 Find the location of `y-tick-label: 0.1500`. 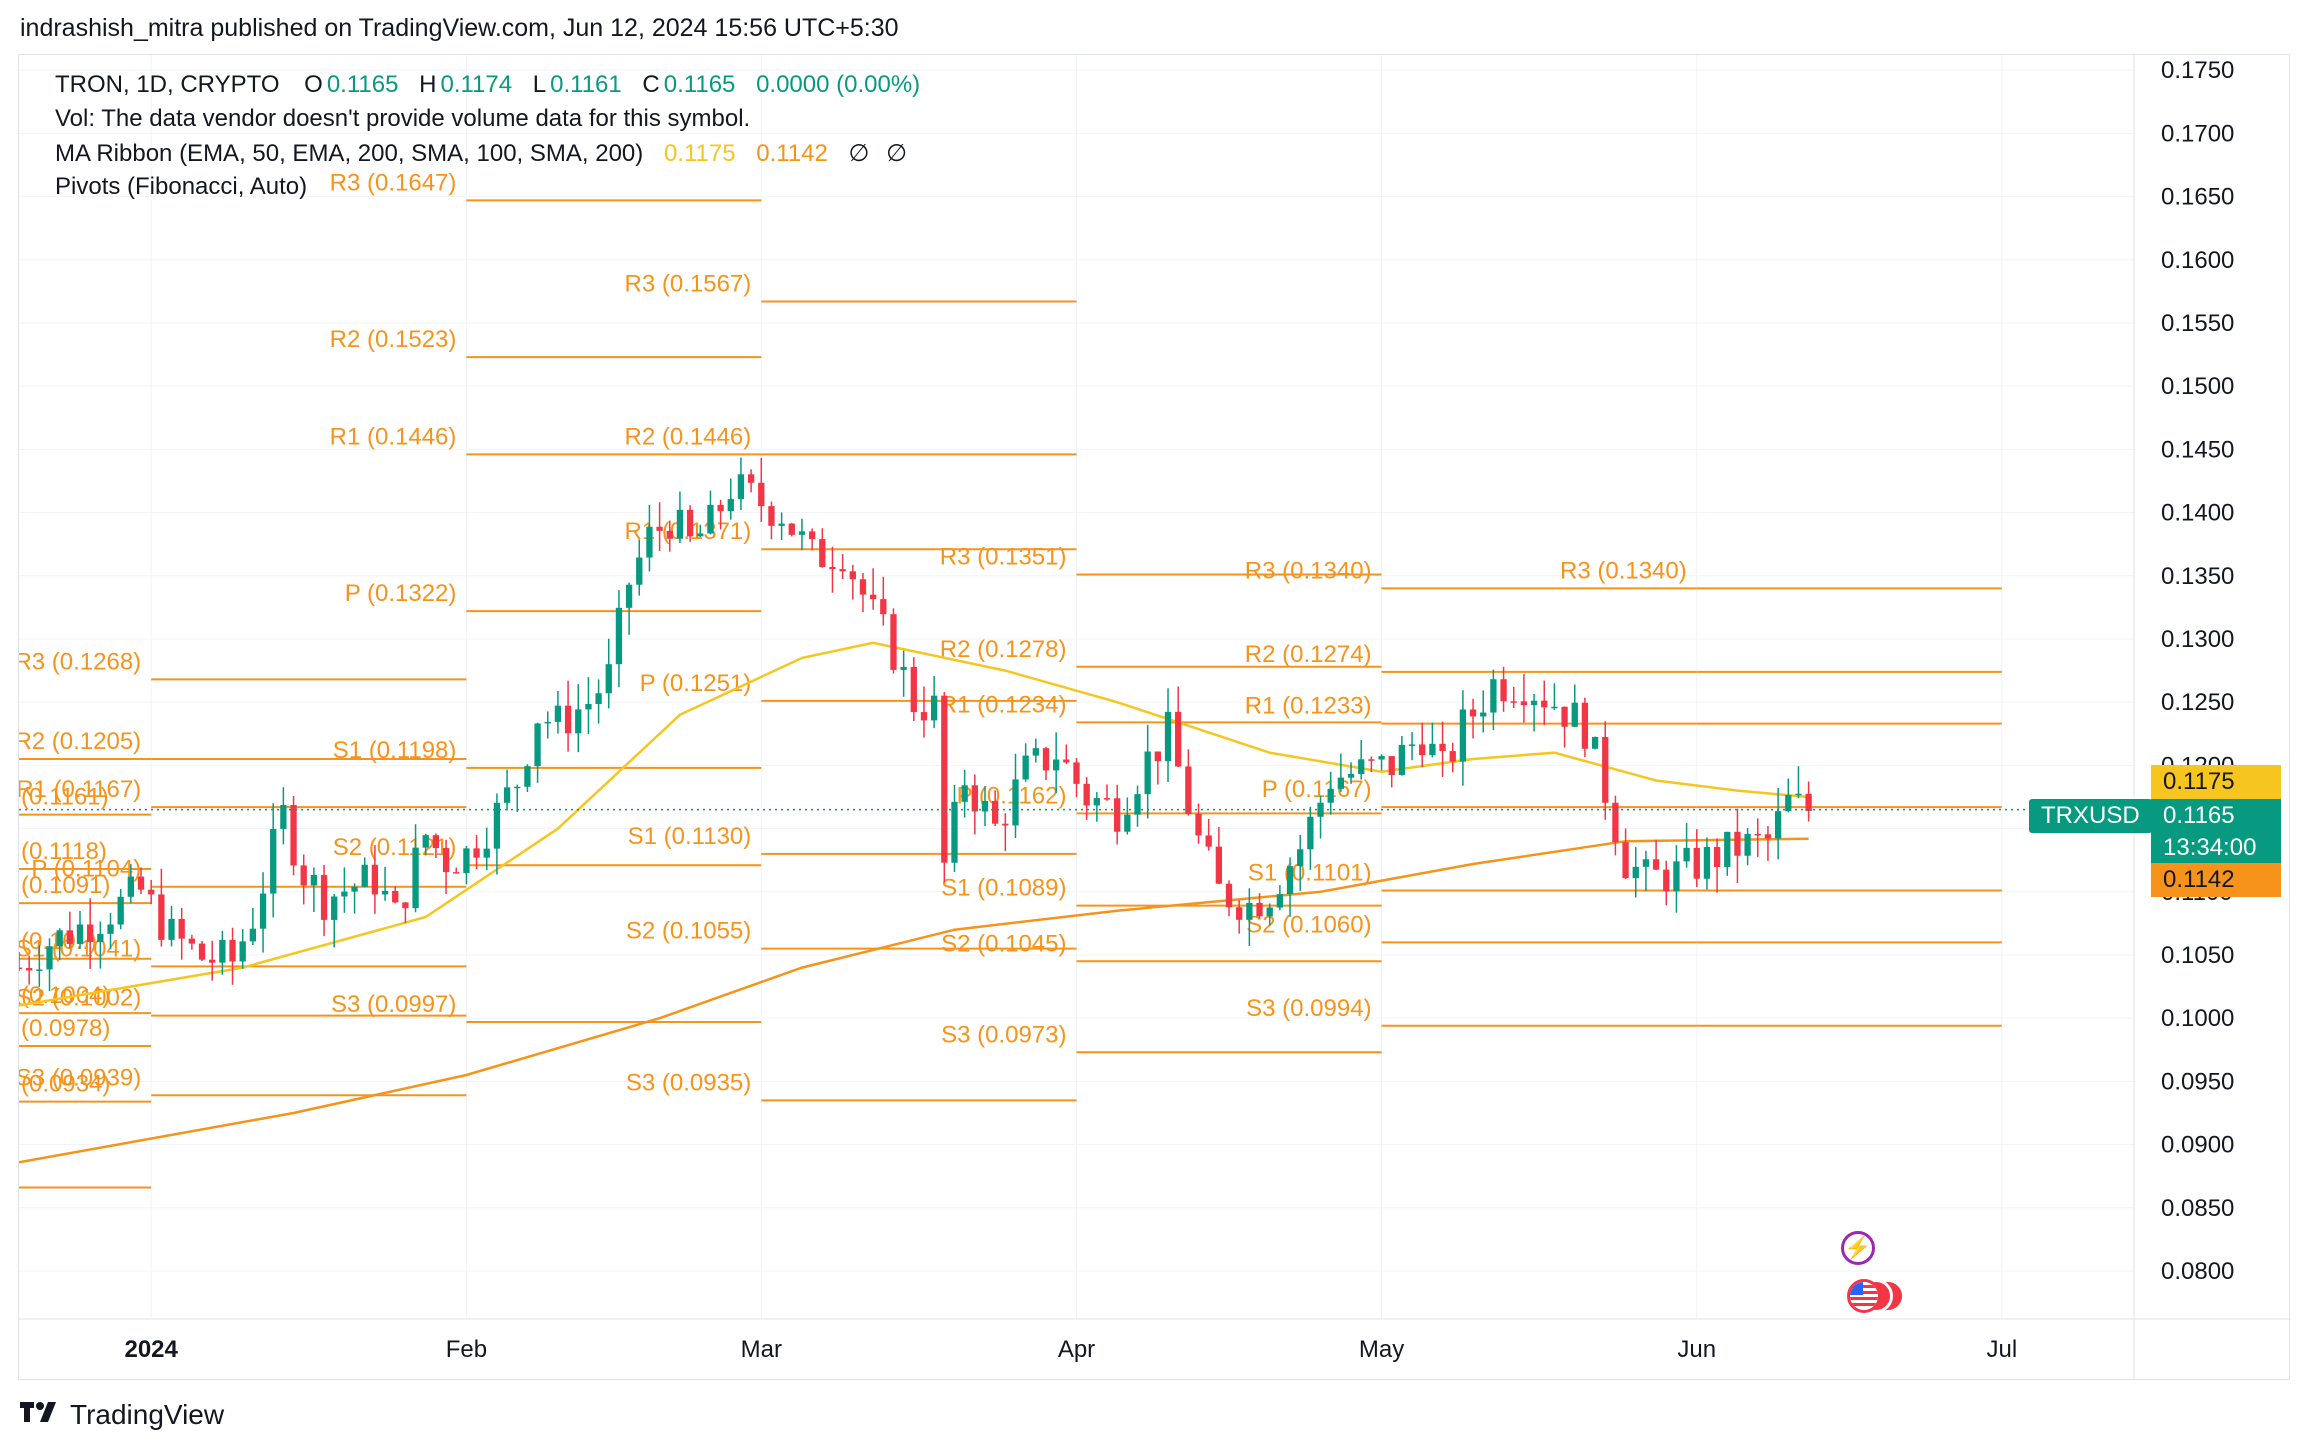

y-tick-label: 0.1500 is located at coordinates (2197, 386).